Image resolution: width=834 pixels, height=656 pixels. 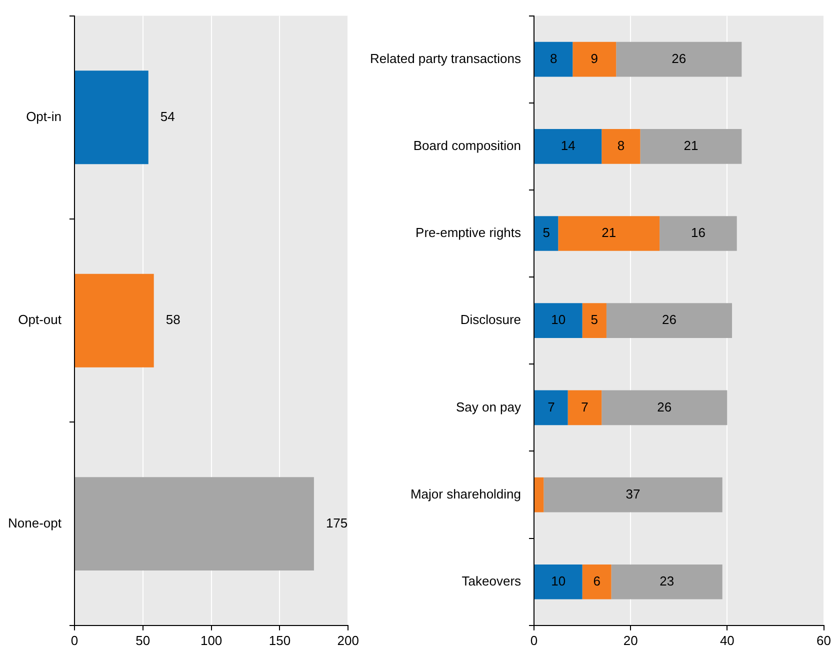 I want to click on y-tick-label: None-opt, so click(x=35, y=522).